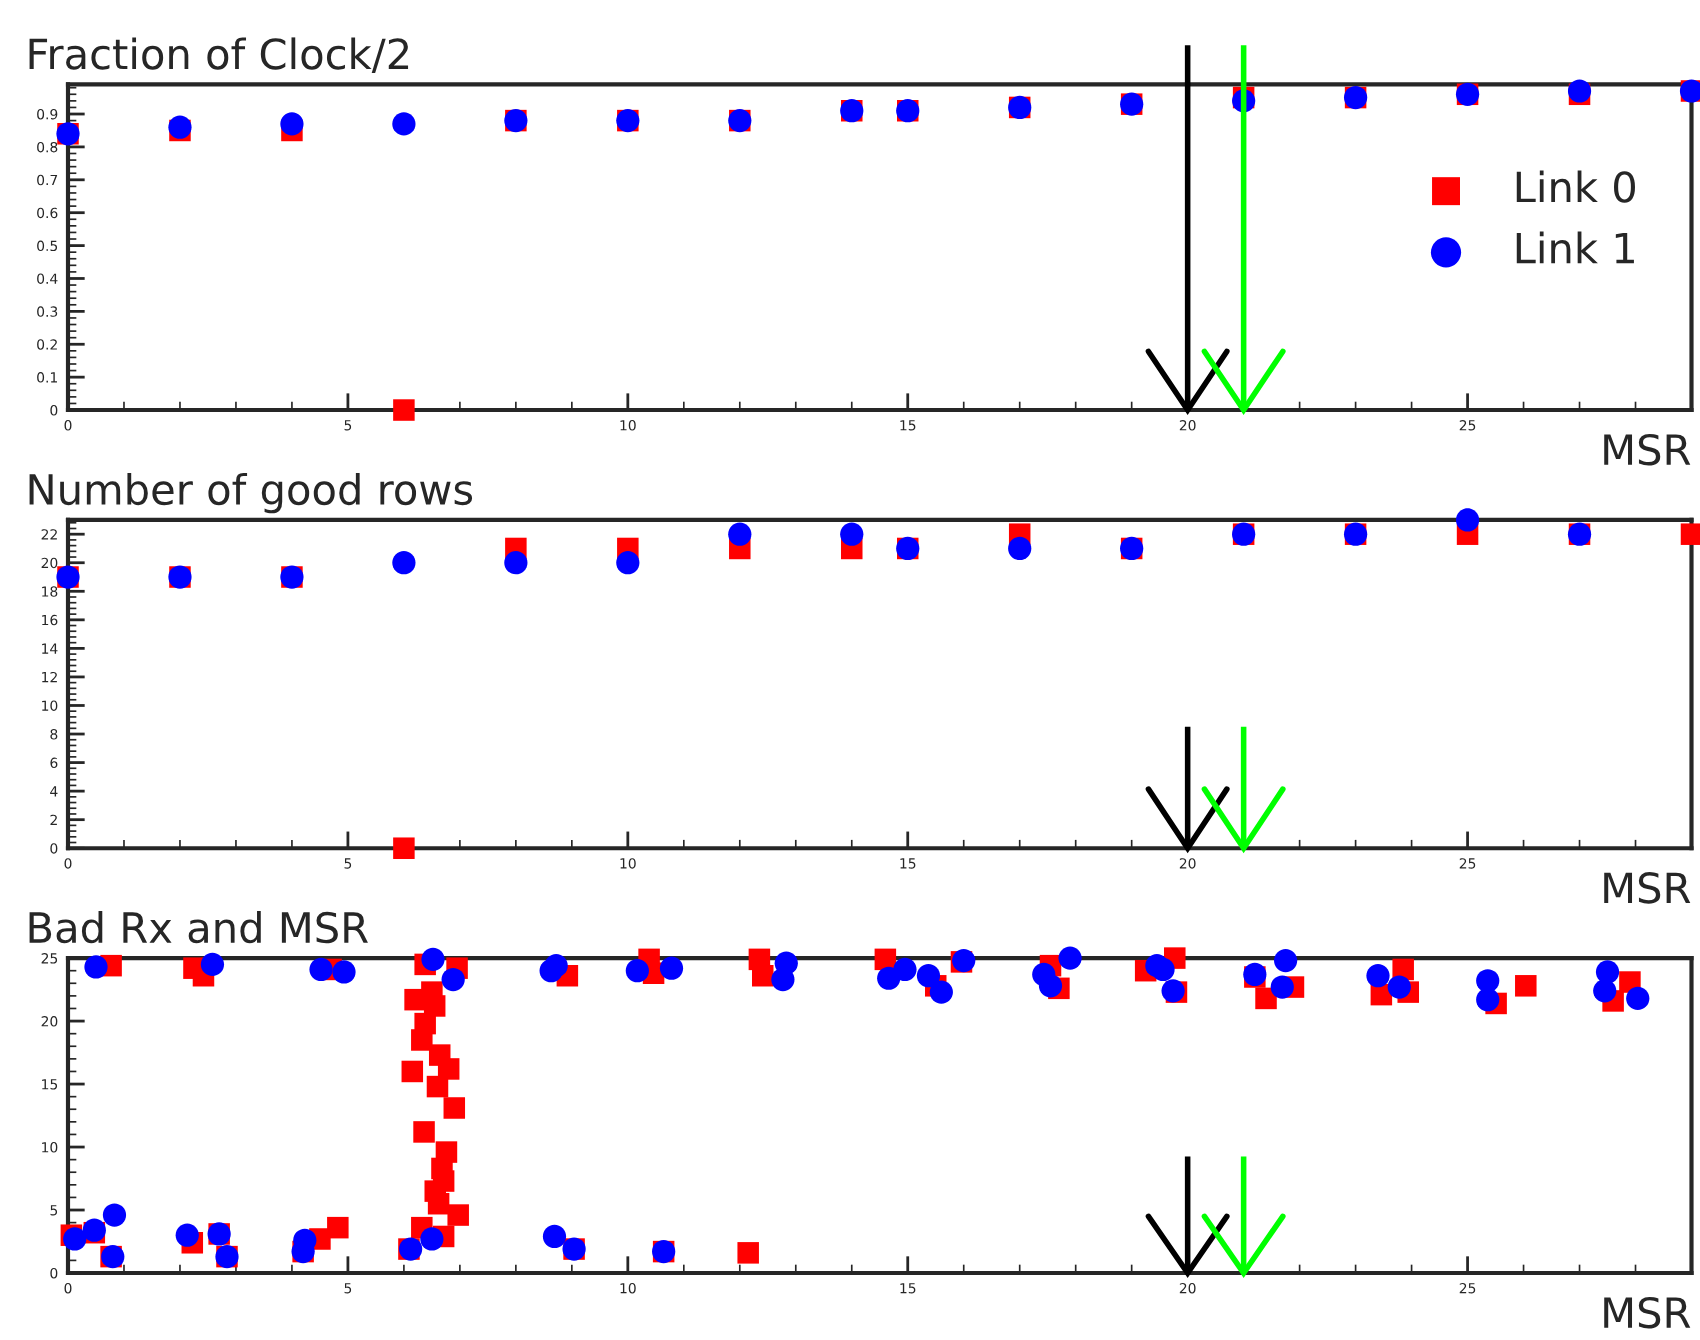 The height and width of the screenshot is (1340, 1700). What do you see at coordinates (251, 493) in the screenshot?
I see `chart-title: Number of good rows` at bounding box center [251, 493].